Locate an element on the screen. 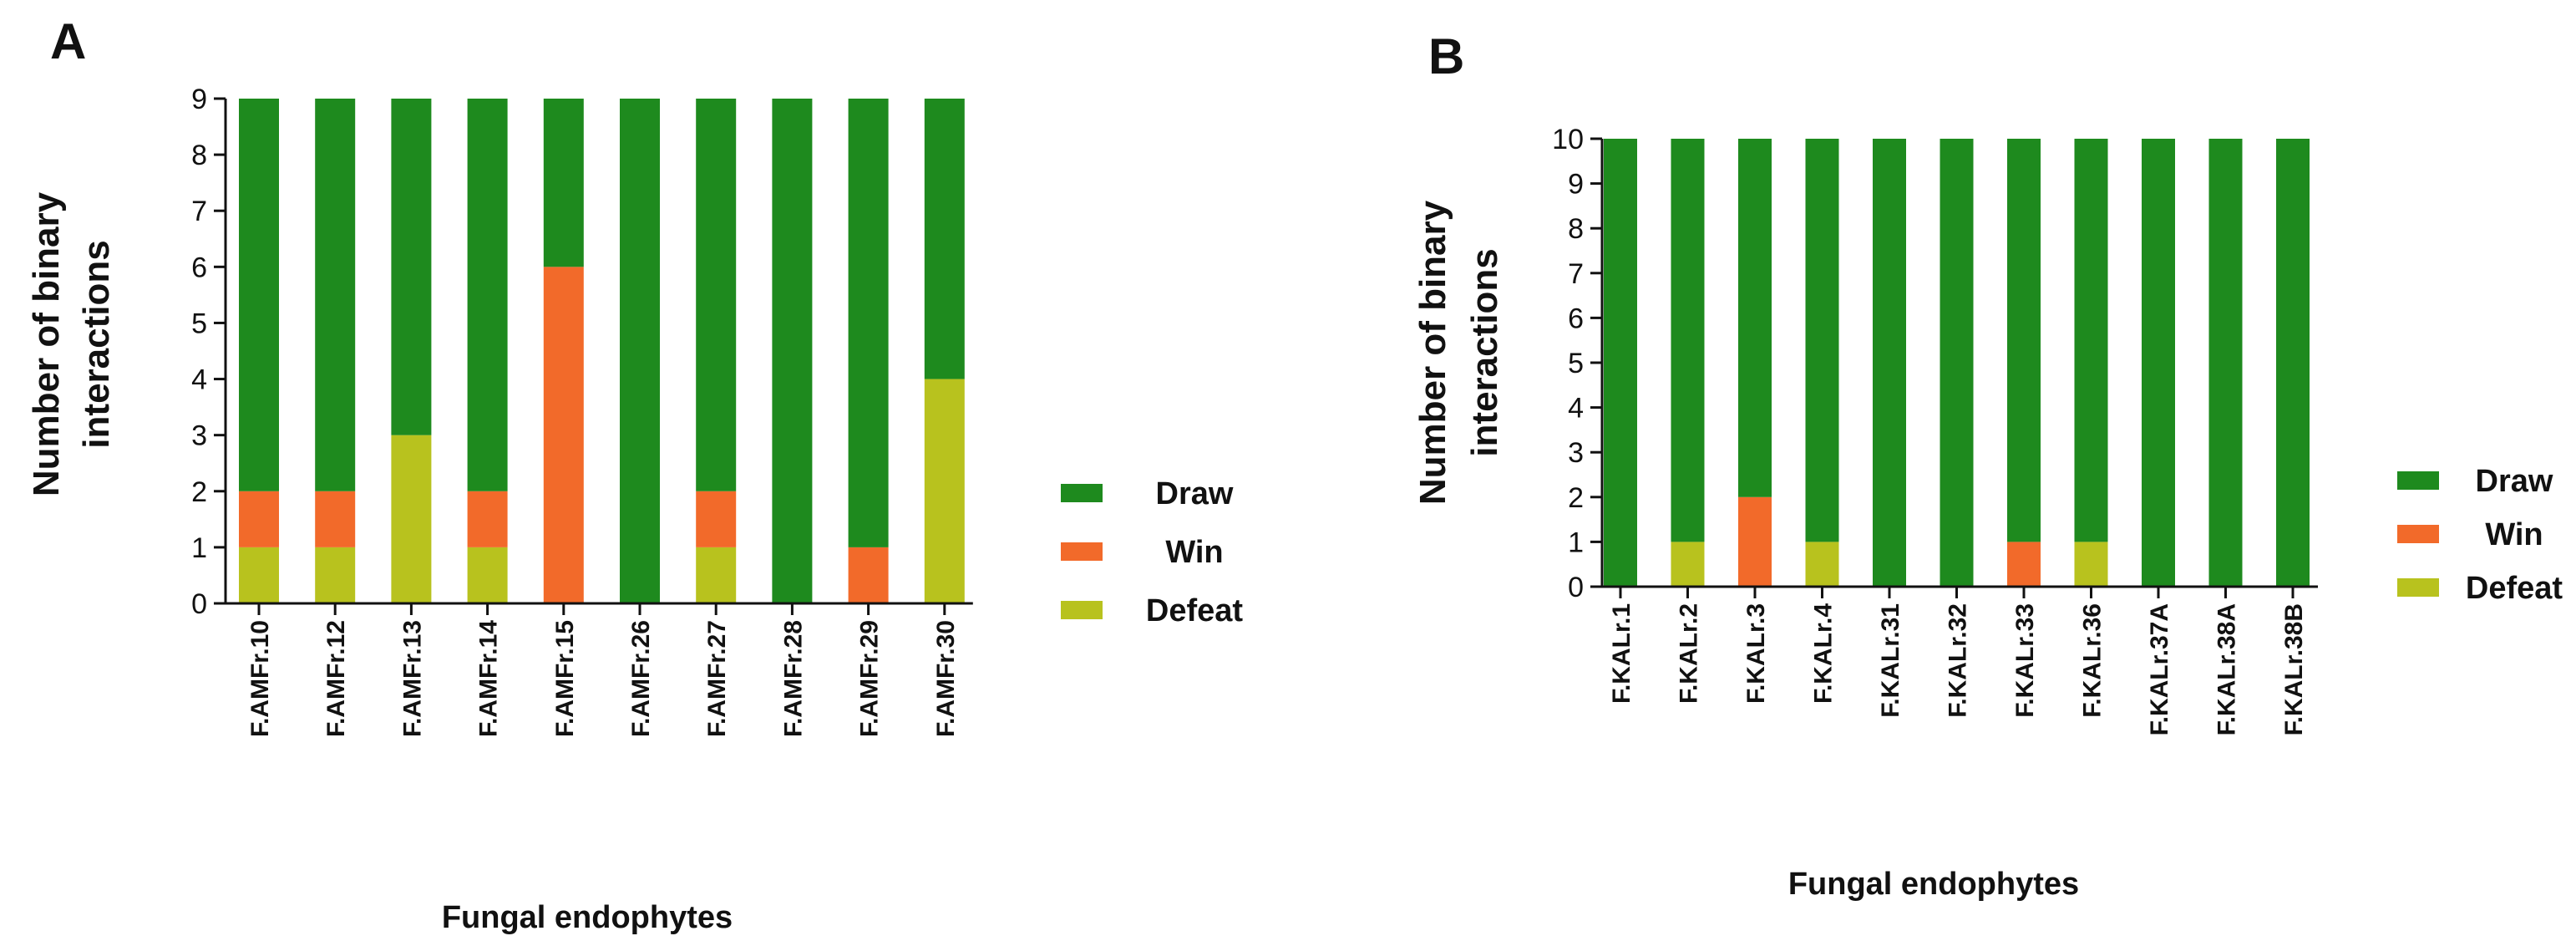  x-tick-label: F.AMFr.29 is located at coordinates (870, 678).